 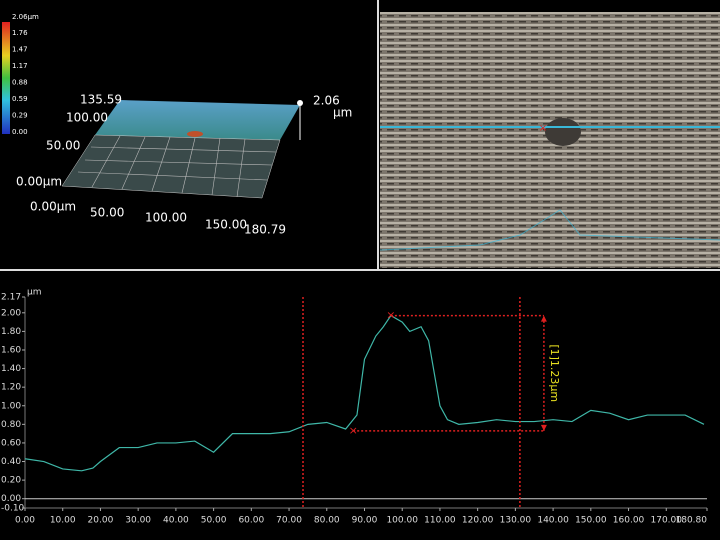 I want to click on x-tick-label: 170.00, so click(x=667, y=521).